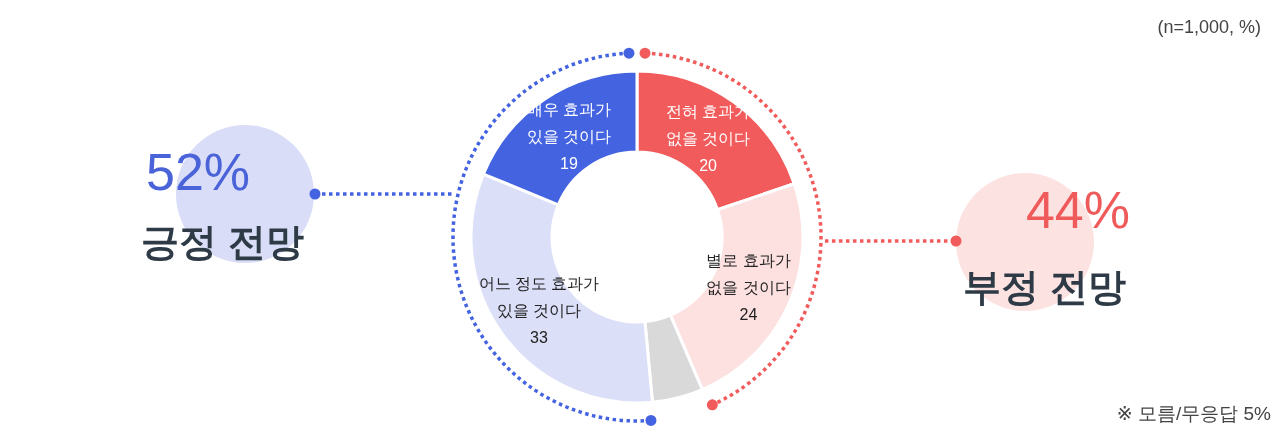 The image size is (1280, 437). What do you see at coordinates (1209, 27) in the screenshot?
I see `text: (n=1,000, %)` at bounding box center [1209, 27].